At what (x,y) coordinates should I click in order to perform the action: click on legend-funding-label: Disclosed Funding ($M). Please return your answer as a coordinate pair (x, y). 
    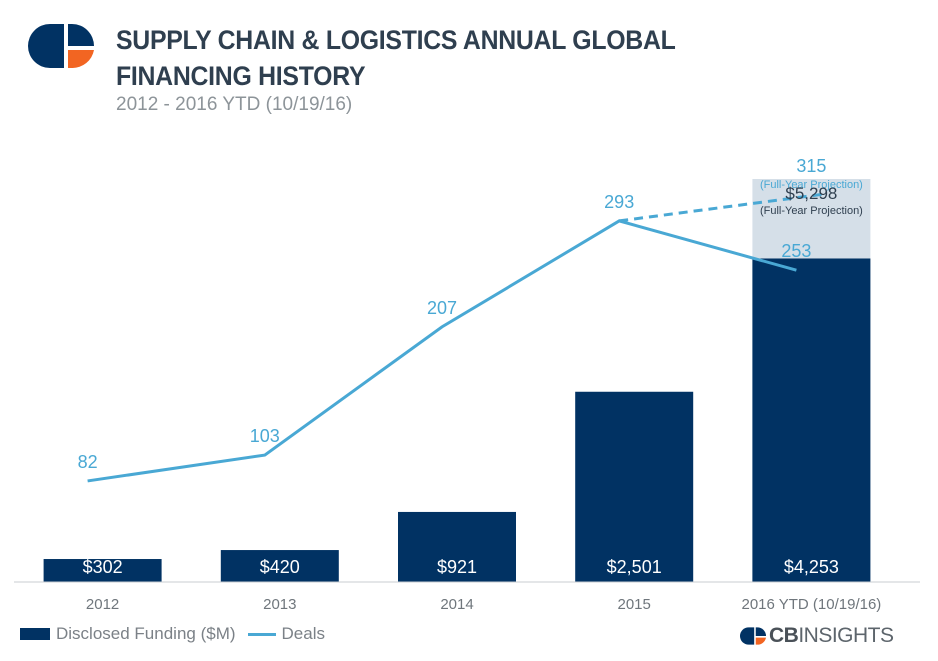
    Looking at the image, I should click on (146, 633).